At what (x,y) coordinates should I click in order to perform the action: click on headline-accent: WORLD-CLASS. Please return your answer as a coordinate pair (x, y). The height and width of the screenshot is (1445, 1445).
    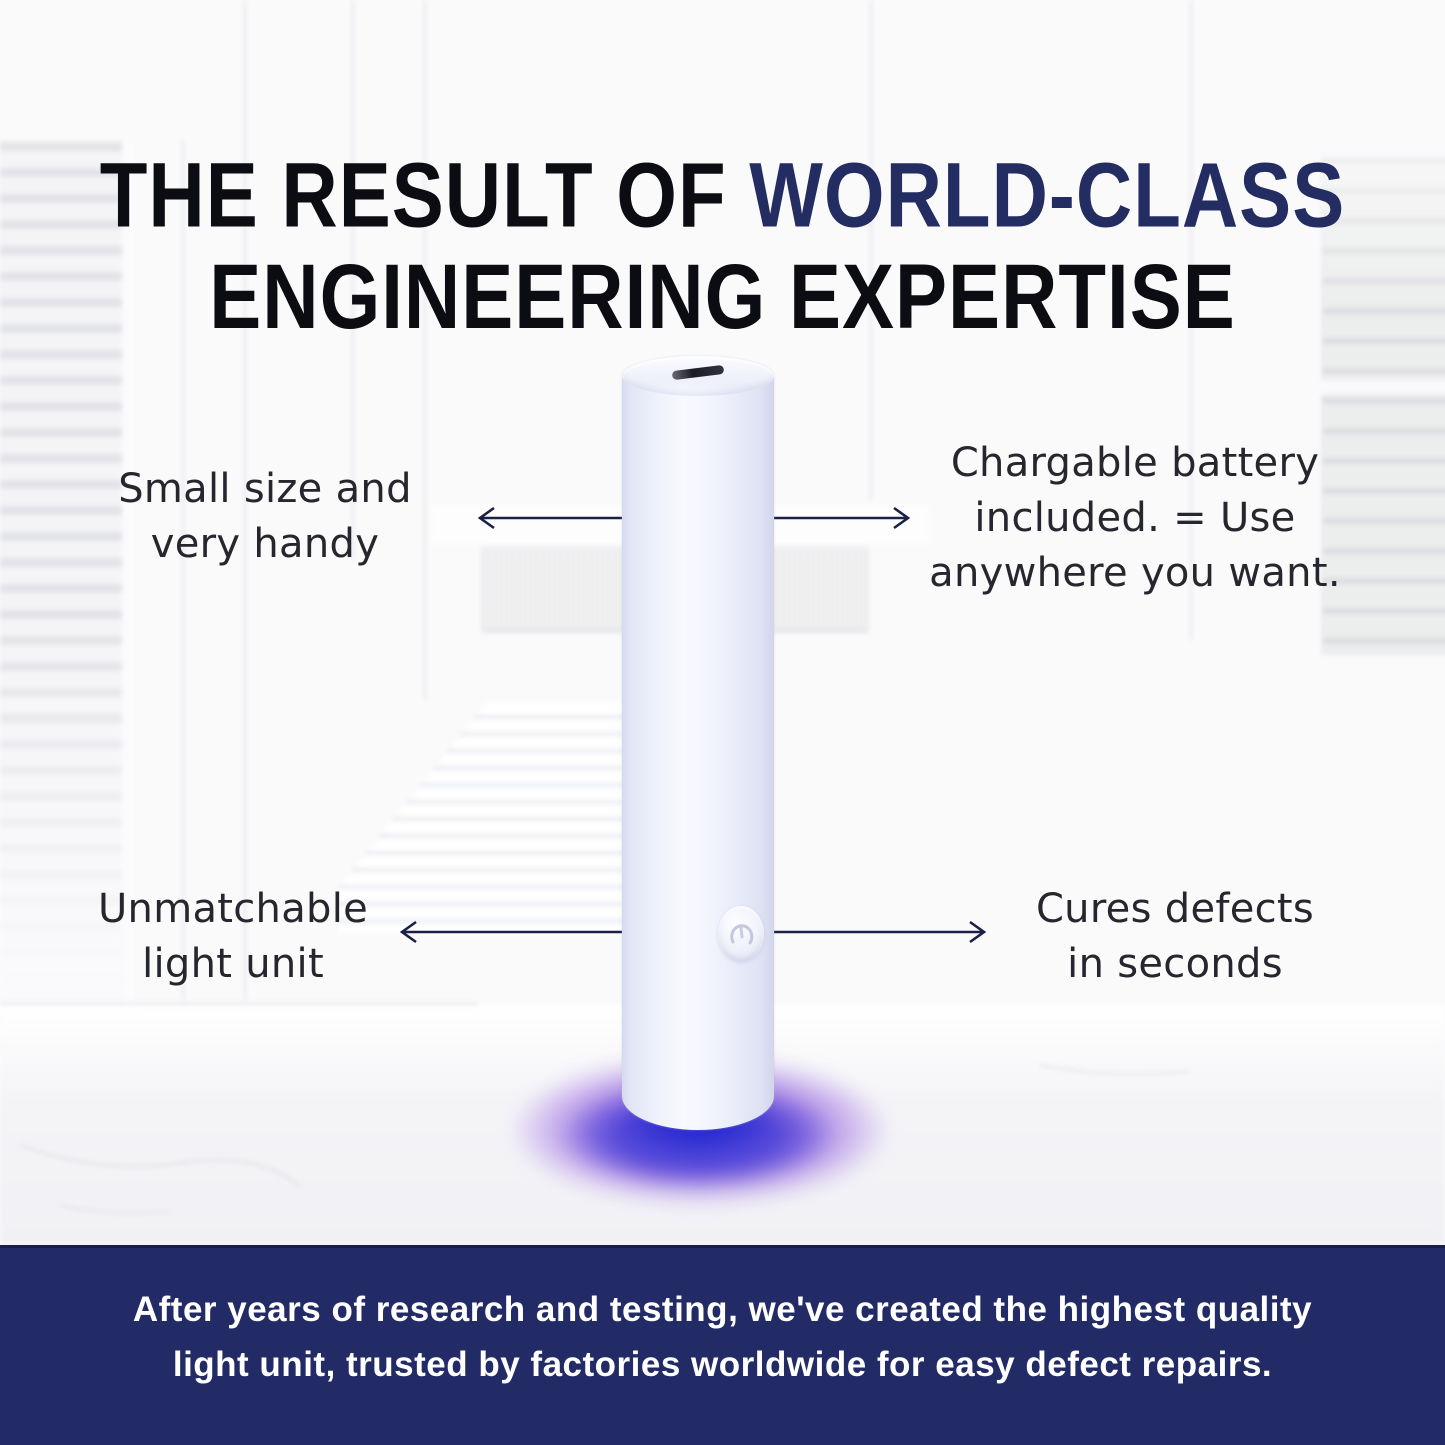
    Looking at the image, I should click on (1047, 195).